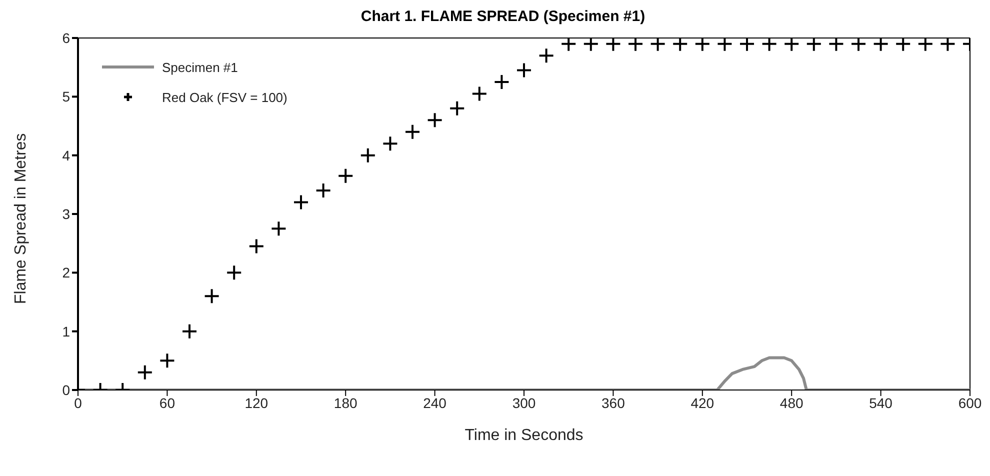 The width and height of the screenshot is (990, 476). What do you see at coordinates (167, 402) in the screenshot?
I see `x-tick-label: 60` at bounding box center [167, 402].